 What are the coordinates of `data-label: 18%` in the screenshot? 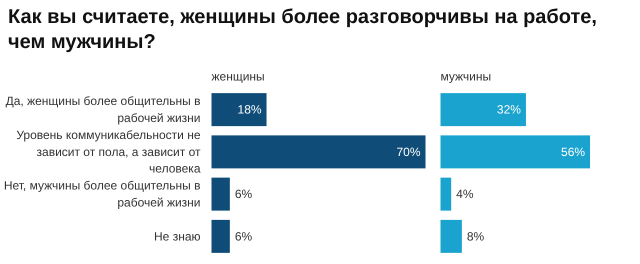 It's located at (250, 109).